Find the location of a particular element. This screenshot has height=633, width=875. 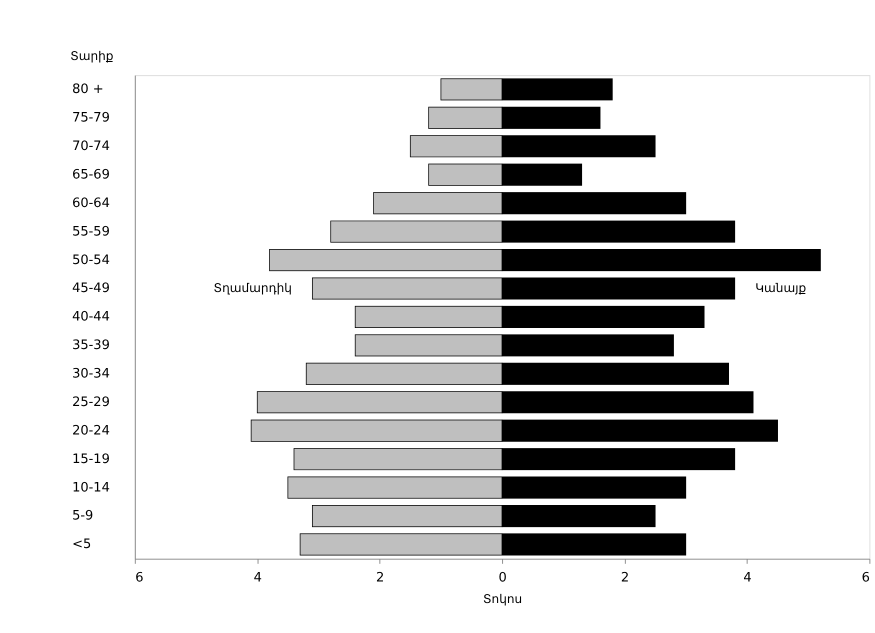

y-tick-label: 50-54 is located at coordinates (91, 260).